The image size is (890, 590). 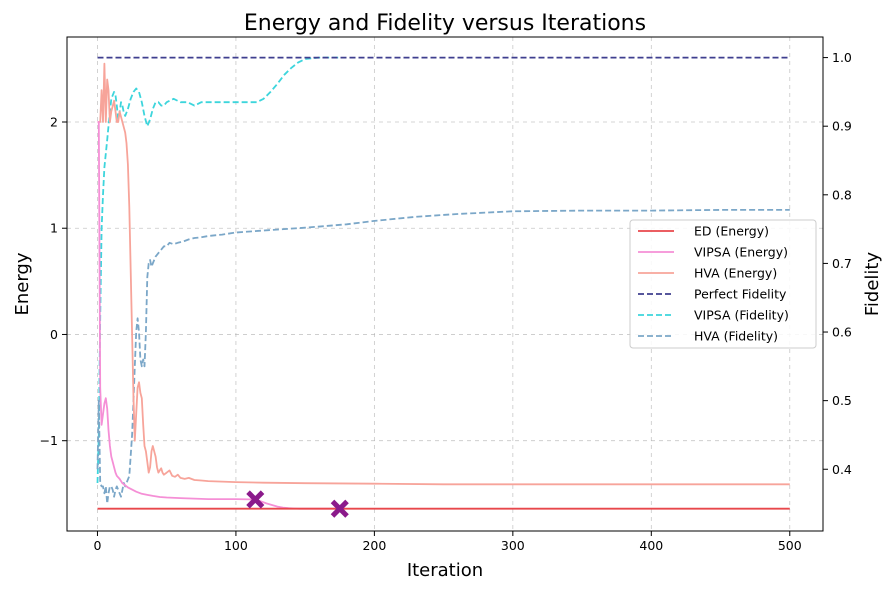 What do you see at coordinates (842, 332) in the screenshot?
I see `right-y-tick-label: 0.6` at bounding box center [842, 332].